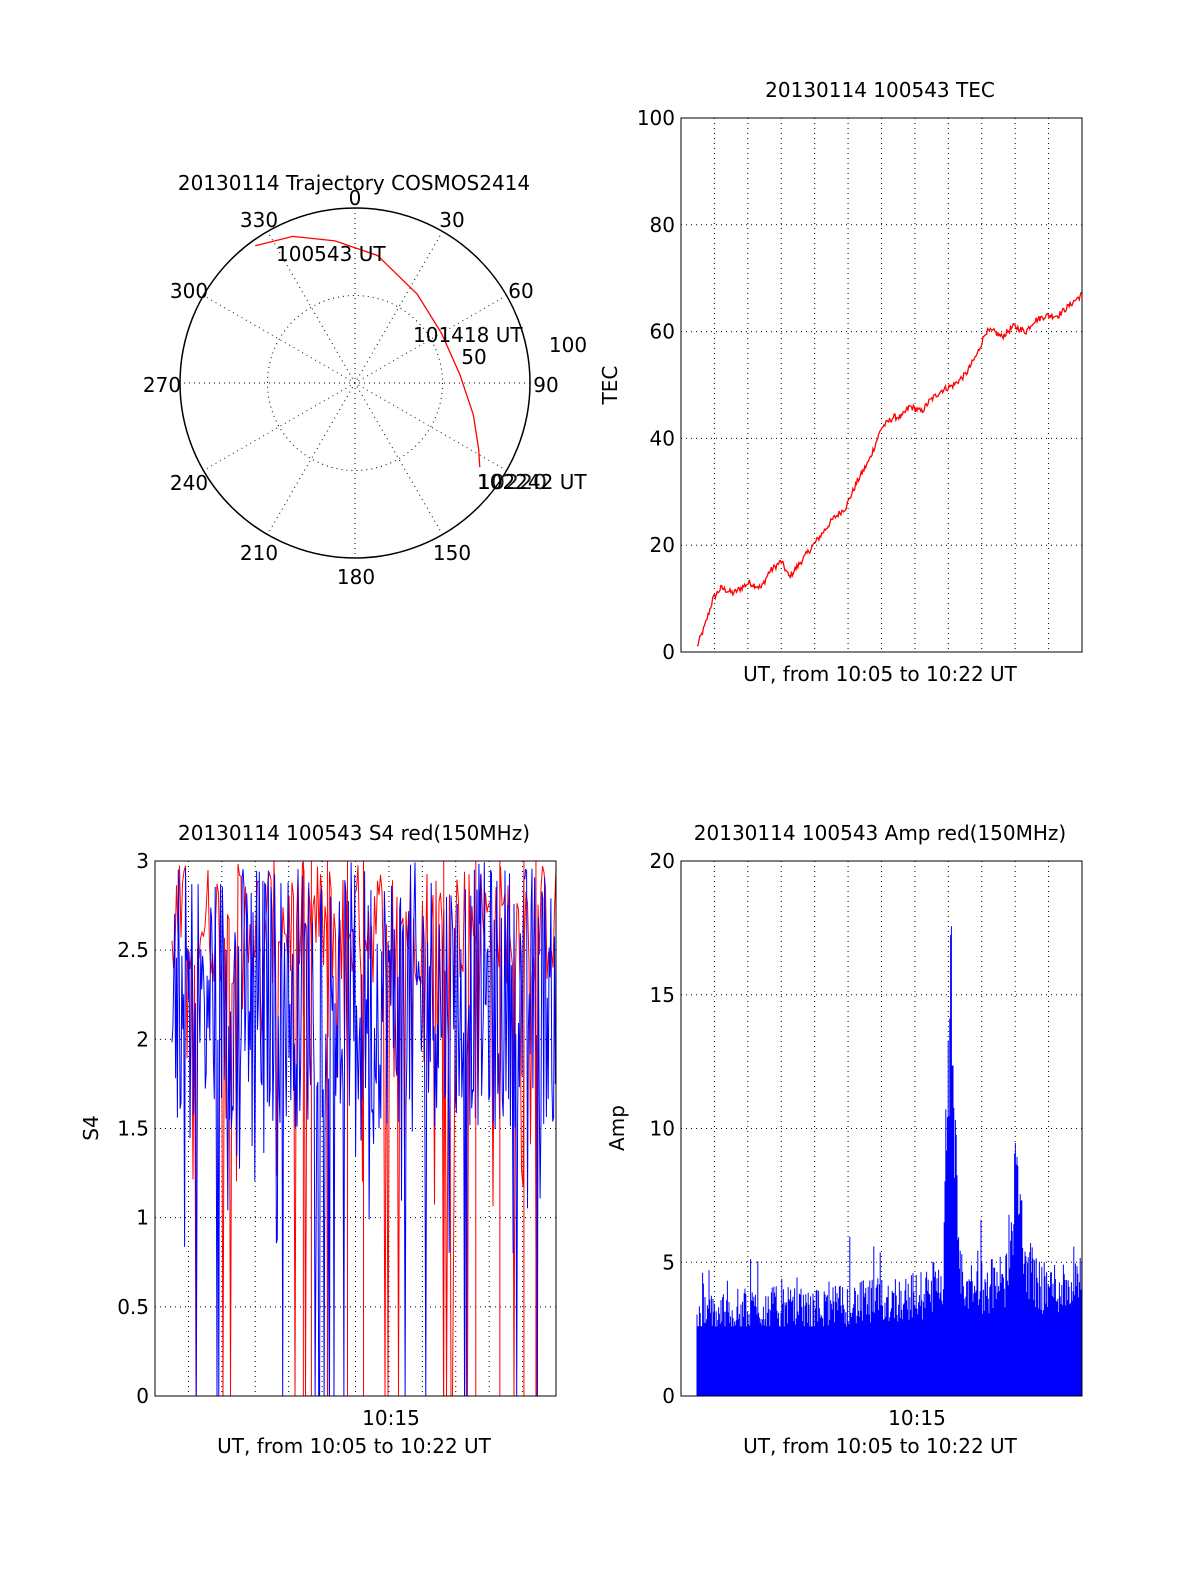 This screenshot has height=1575, width=1200. I want to click on s4-ylabel: S4, so click(91, 1127).